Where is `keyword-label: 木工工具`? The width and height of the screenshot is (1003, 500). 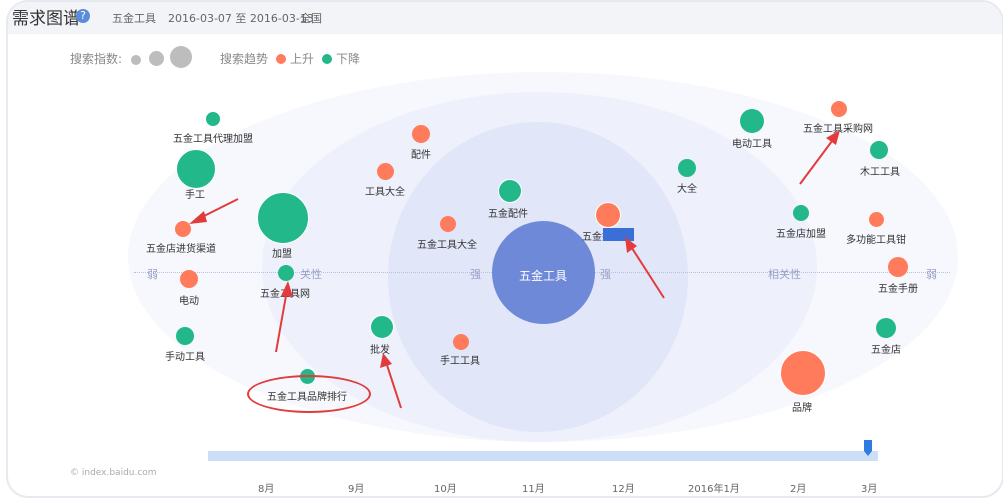
keyword-label: 木工工具 is located at coordinates (880, 172).